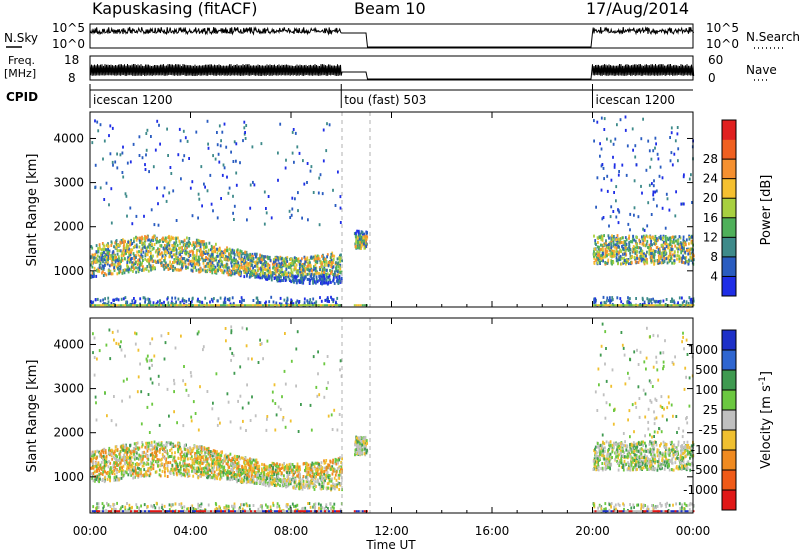 The height and width of the screenshot is (554, 800). Describe the element at coordinates (190, 255) in the screenshot. I see `echo-2080` at that location.